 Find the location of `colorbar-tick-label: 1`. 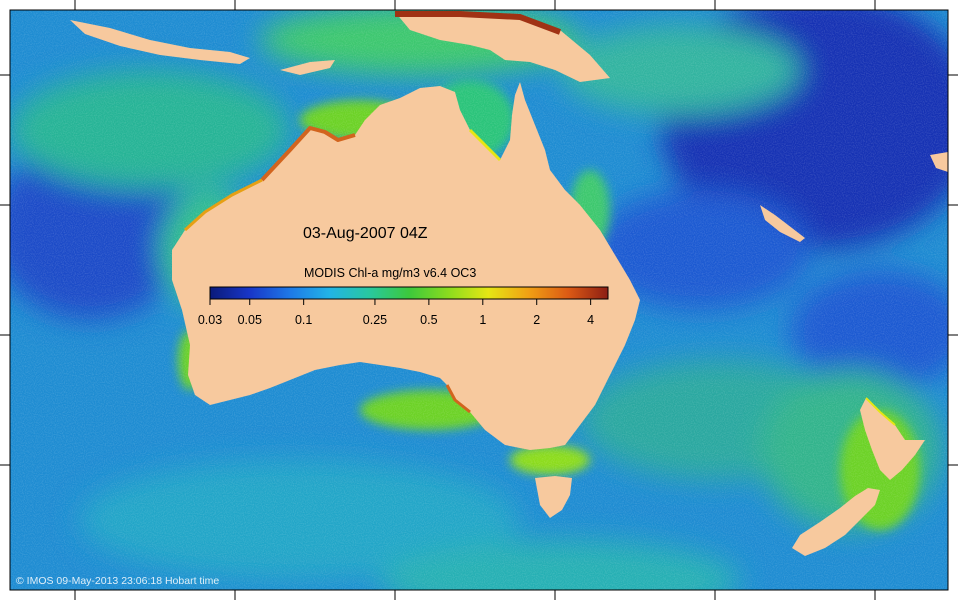

colorbar-tick-label: 1 is located at coordinates (482, 320).